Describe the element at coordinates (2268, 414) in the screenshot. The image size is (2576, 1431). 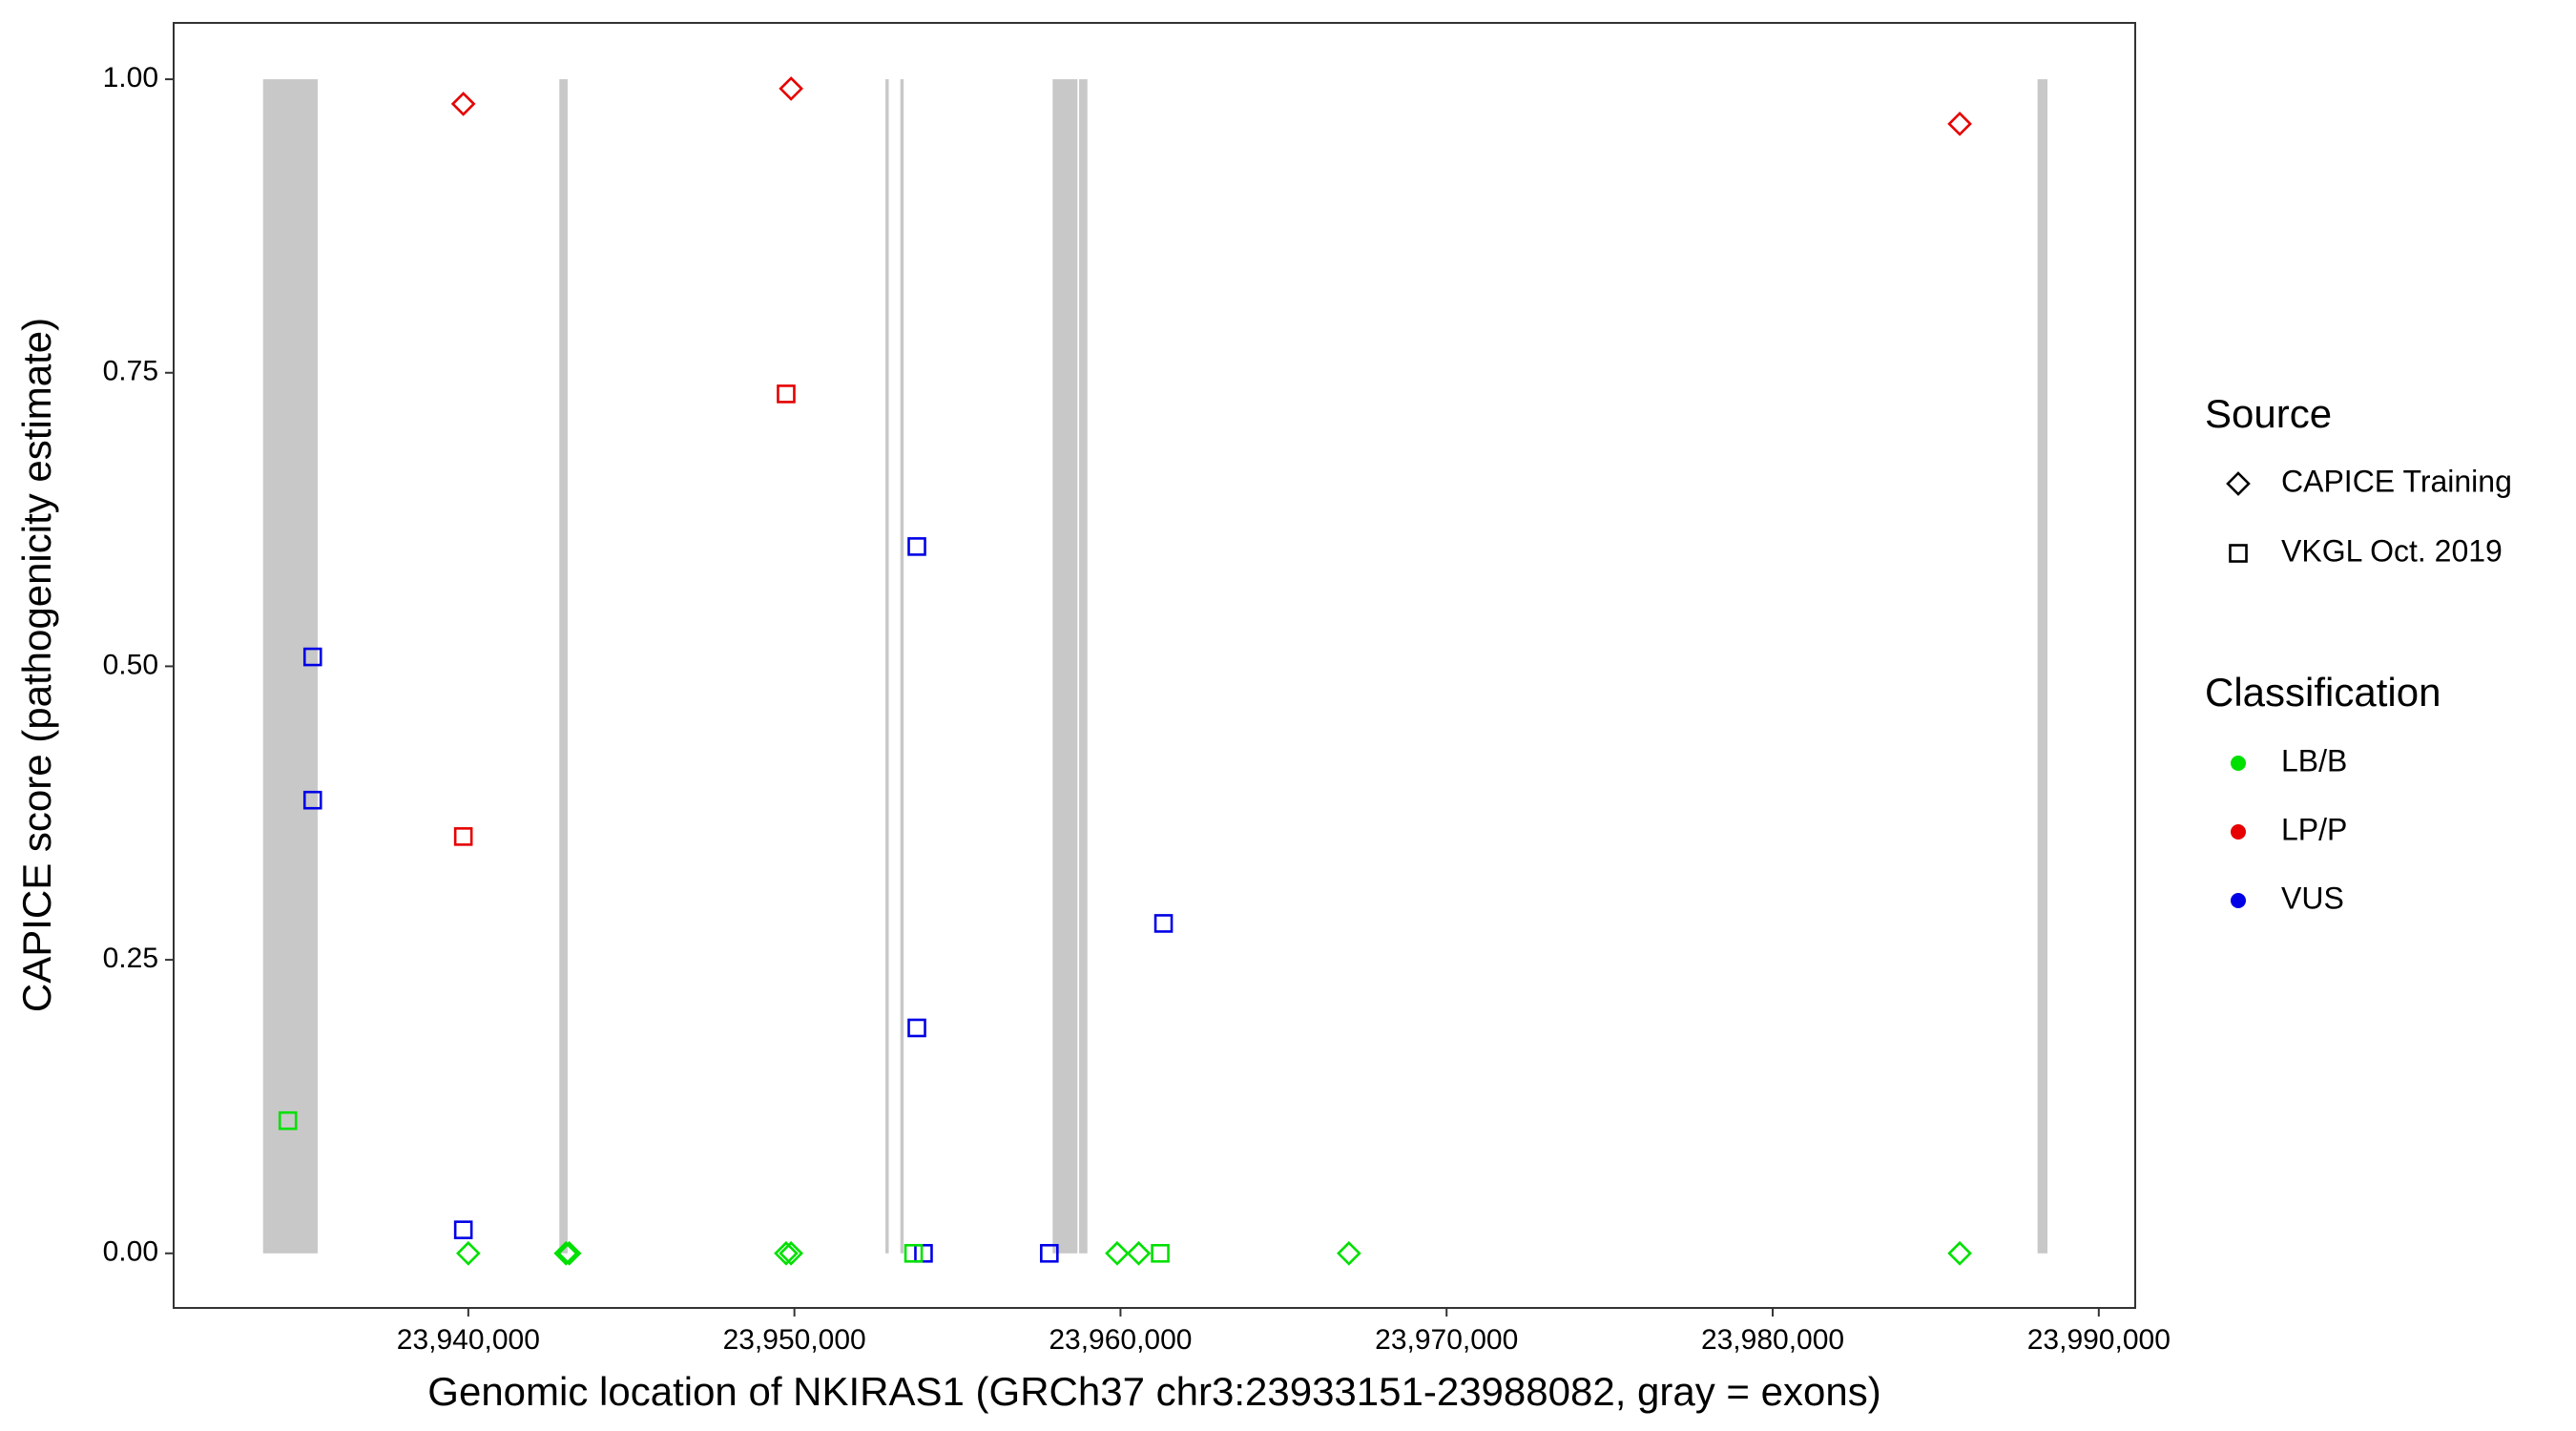
I see `legend-title: Source` at that location.